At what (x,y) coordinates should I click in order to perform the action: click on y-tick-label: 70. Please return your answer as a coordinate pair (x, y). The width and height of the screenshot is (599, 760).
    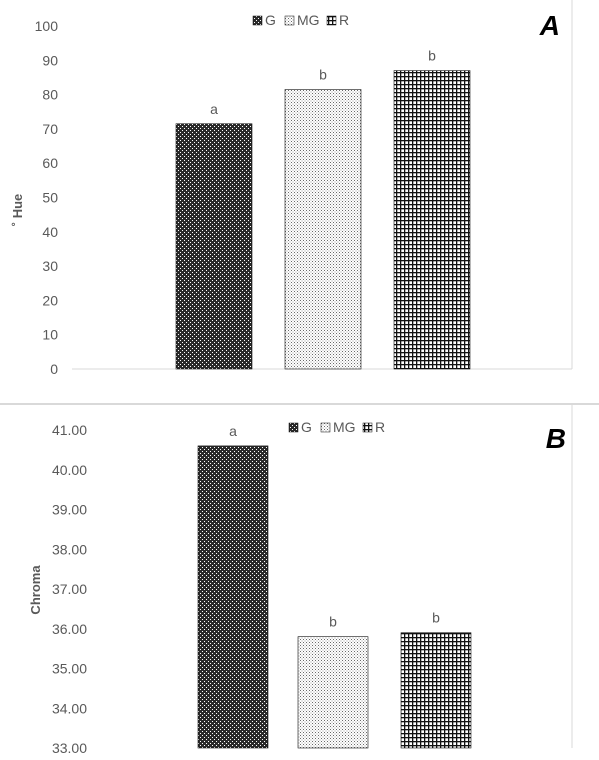
    Looking at the image, I should click on (50, 129).